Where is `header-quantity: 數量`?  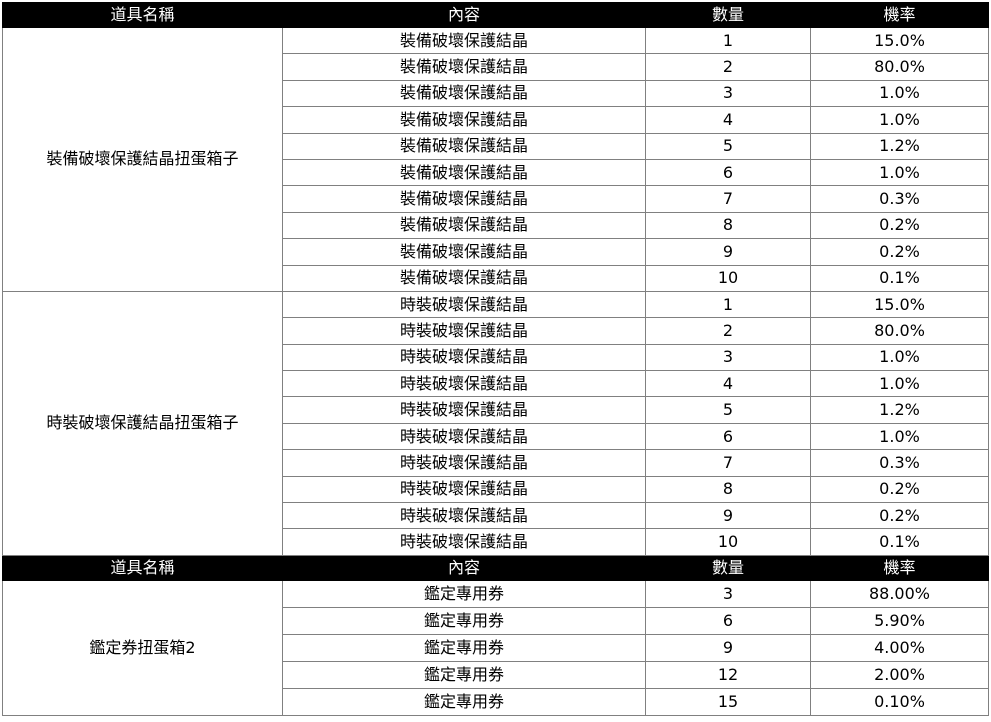
header-quantity: 數量 is located at coordinates (728, 567).